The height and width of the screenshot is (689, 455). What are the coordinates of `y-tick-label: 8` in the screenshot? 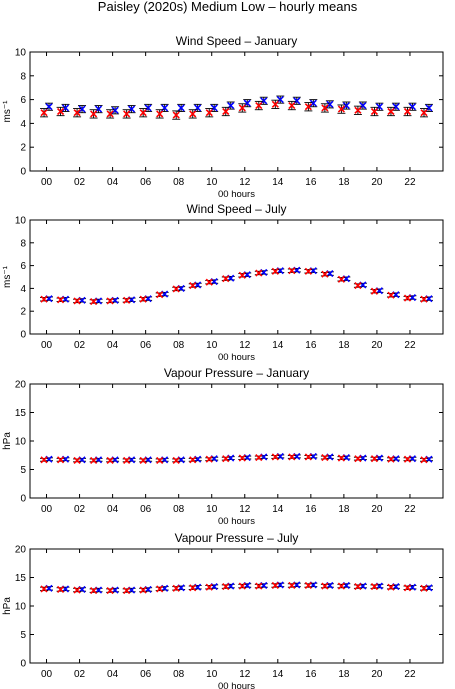 It's located at (23, 243).